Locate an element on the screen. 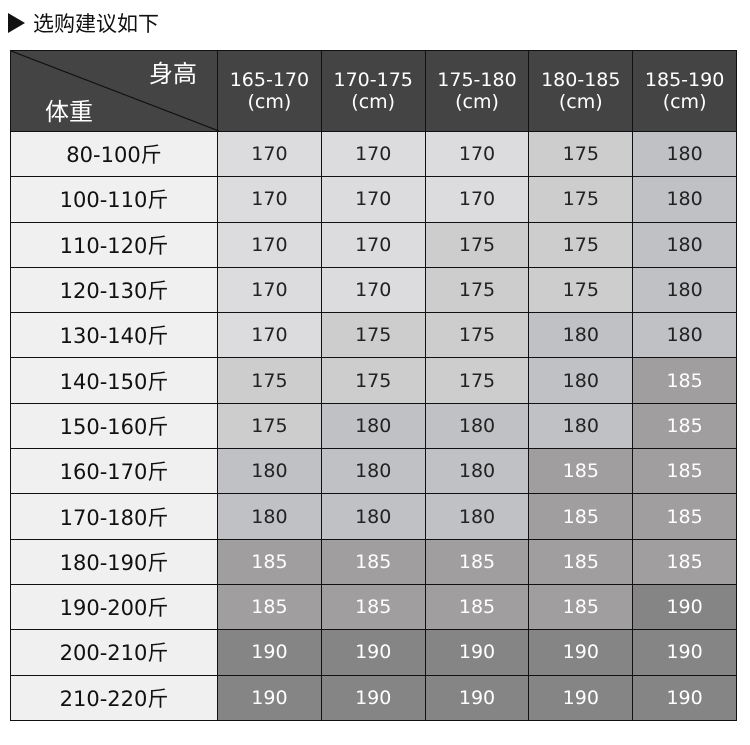 The image size is (750, 745). weight-range-cell: 170-180斤 is located at coordinates (114, 516).